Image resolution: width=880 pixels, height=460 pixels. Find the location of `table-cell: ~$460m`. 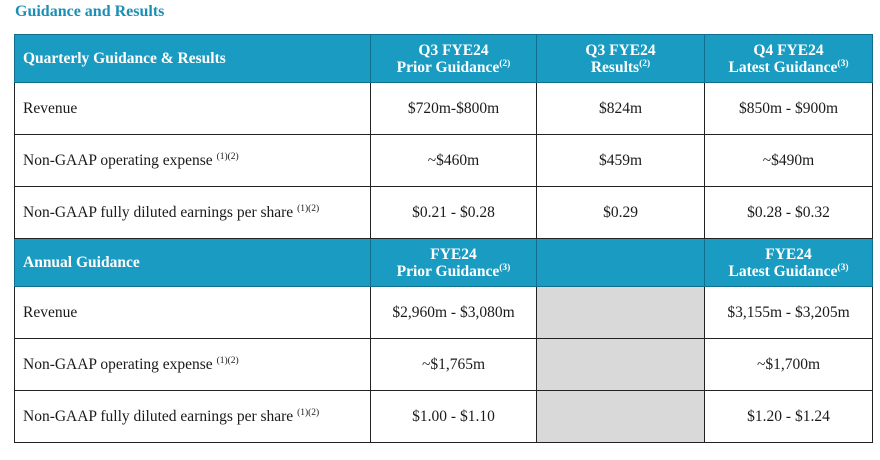

table-cell: ~$460m is located at coordinates (453, 160).